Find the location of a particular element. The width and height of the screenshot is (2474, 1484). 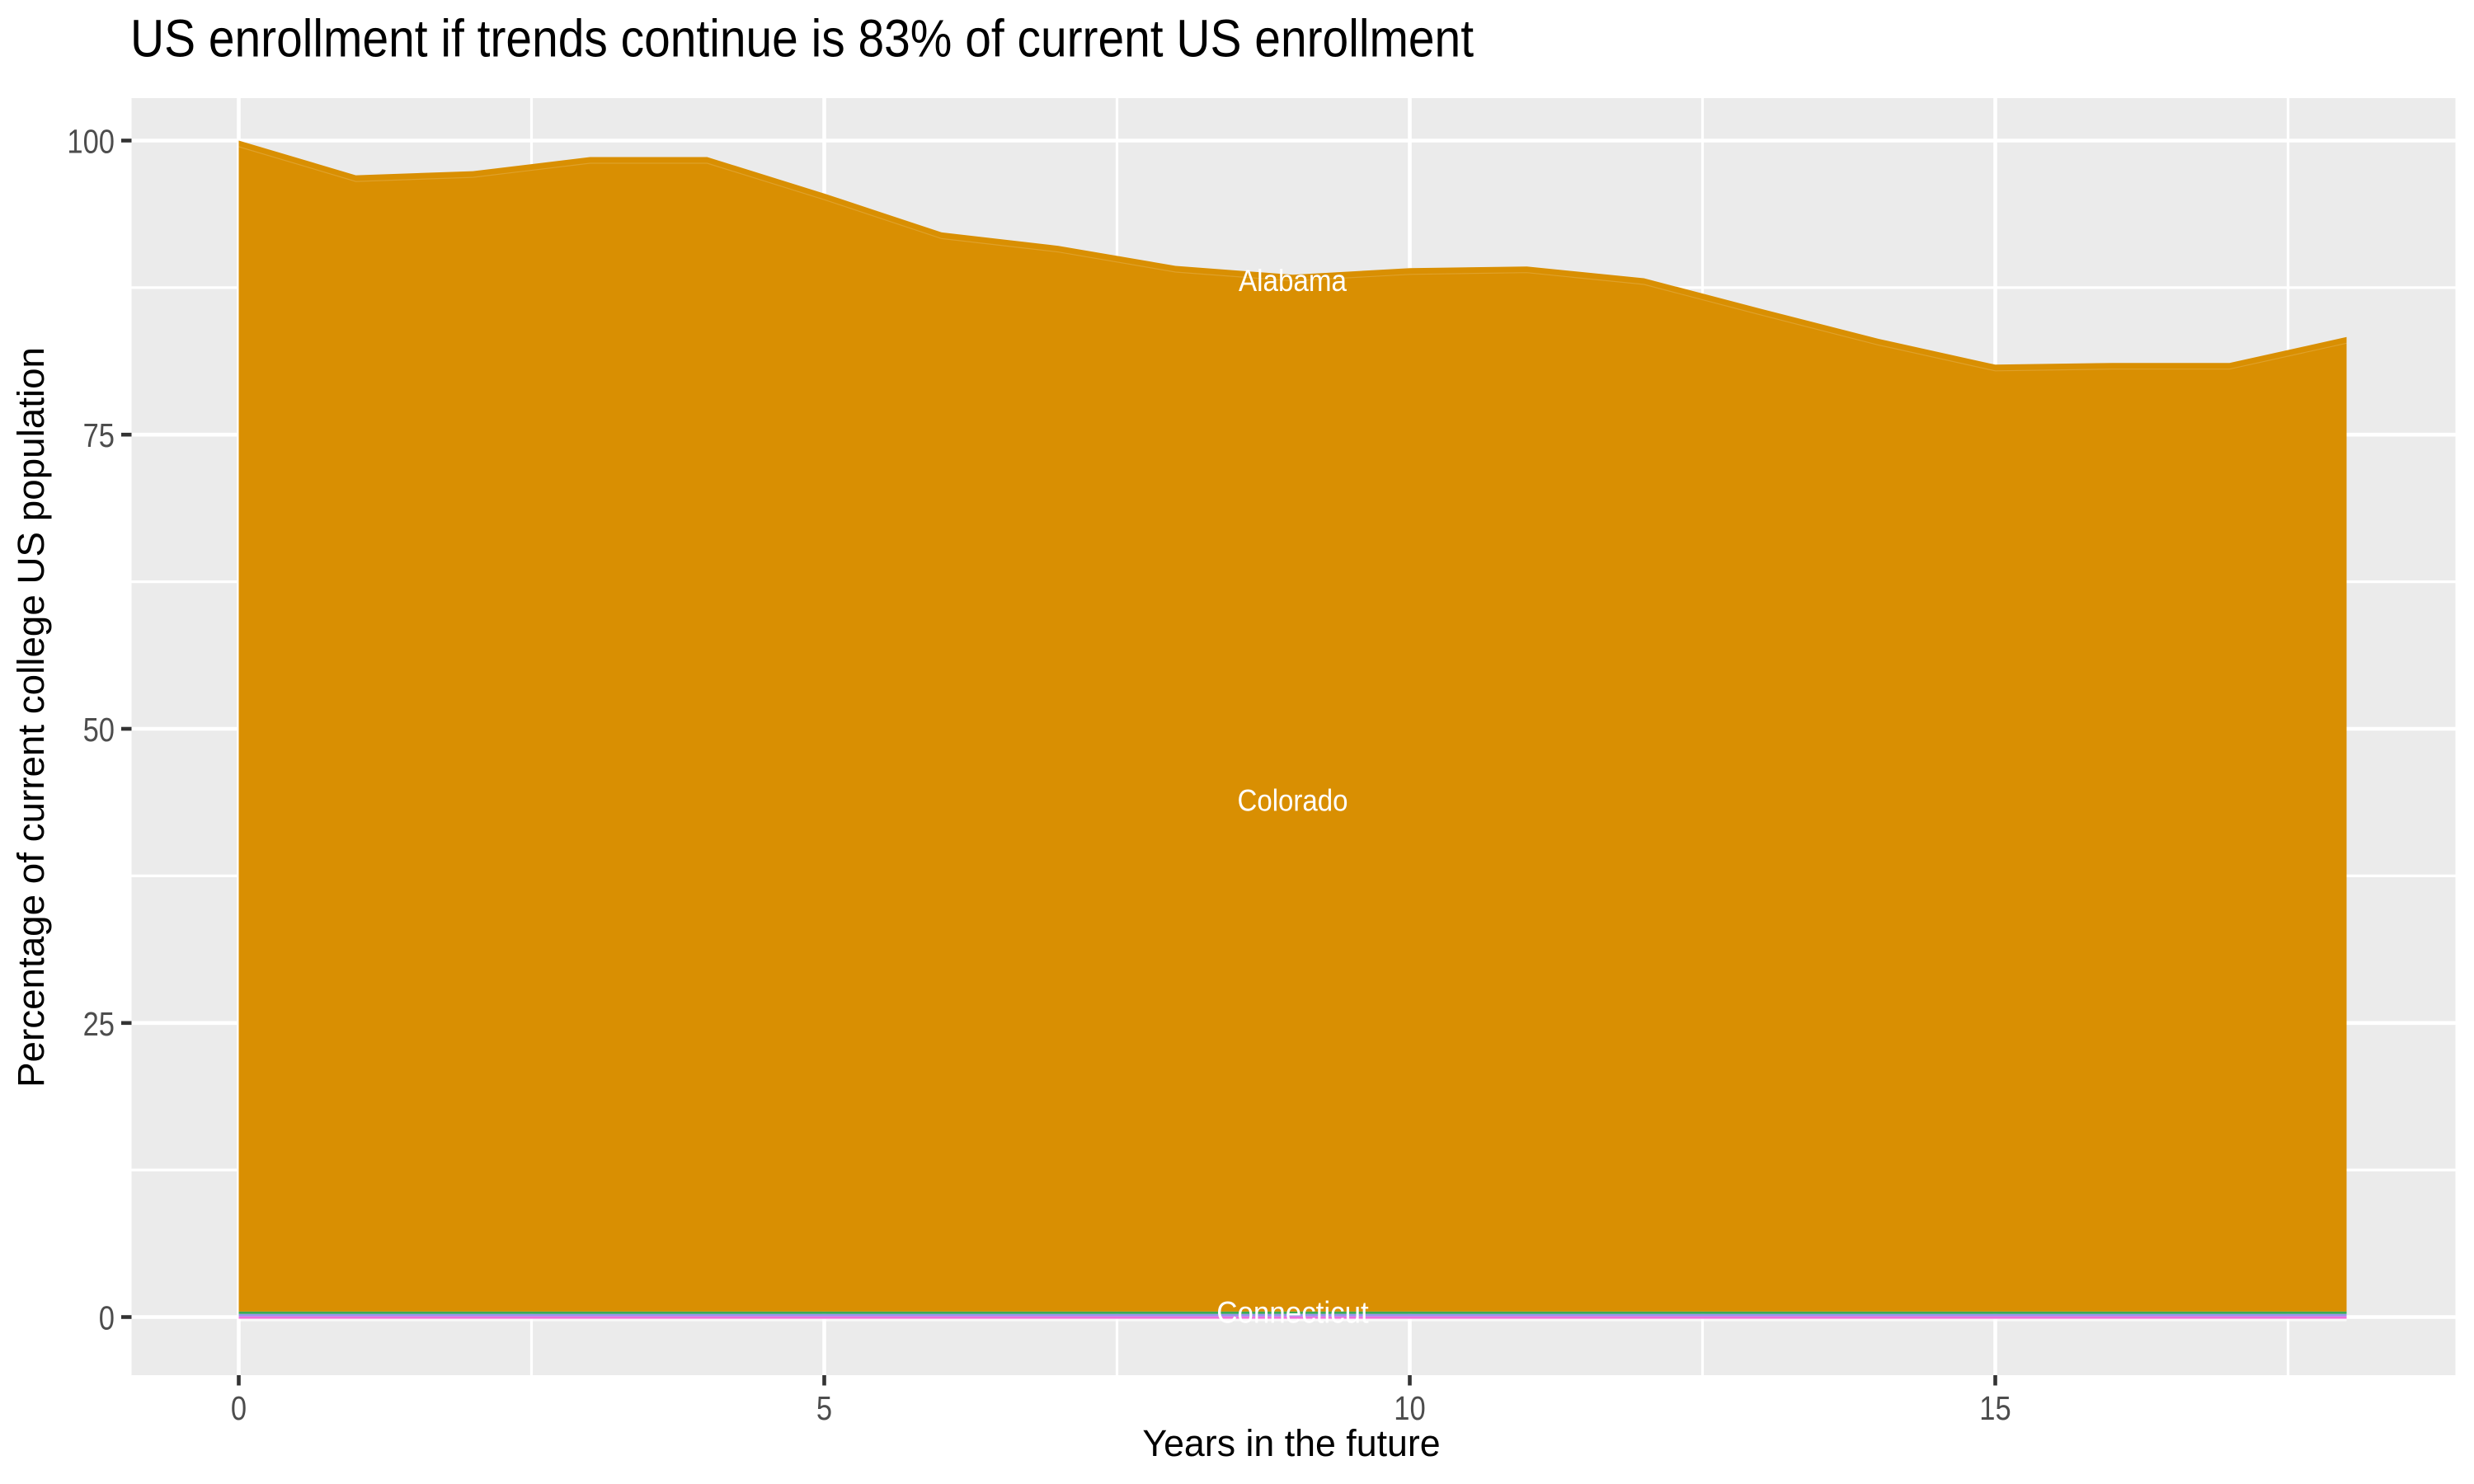

svg-text: 25 is located at coordinates (99, 1024).